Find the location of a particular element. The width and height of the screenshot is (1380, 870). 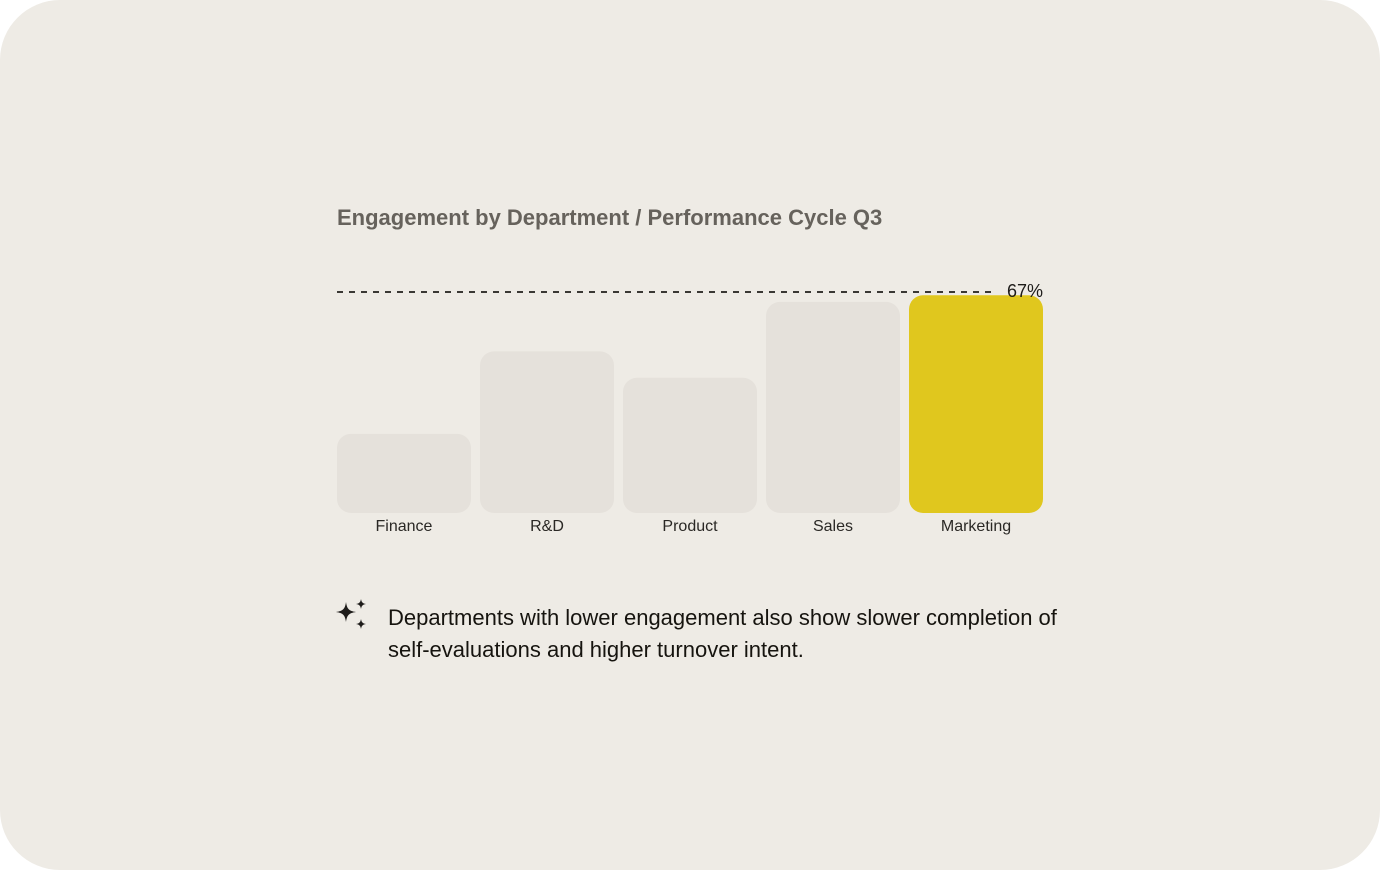

category-label-marketing: Marketing is located at coordinates (976, 526).